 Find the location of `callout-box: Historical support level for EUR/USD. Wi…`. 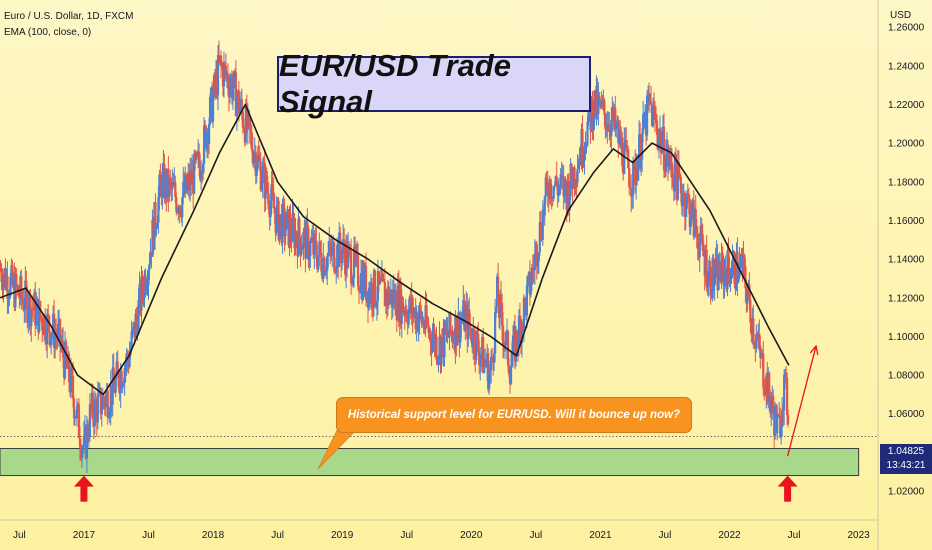

callout-box: Historical support level for EUR/USD. Wi… is located at coordinates (514, 415).